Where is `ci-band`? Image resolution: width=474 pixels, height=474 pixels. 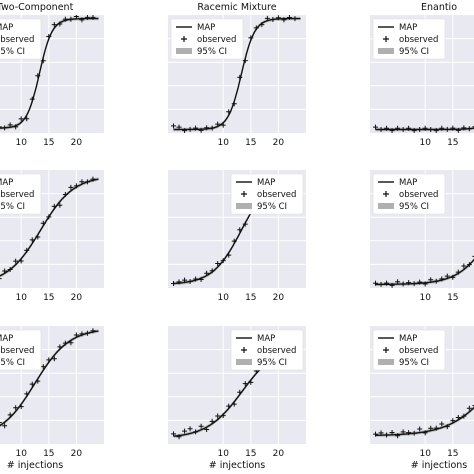
ci-band is located at coordinates (424, 272).